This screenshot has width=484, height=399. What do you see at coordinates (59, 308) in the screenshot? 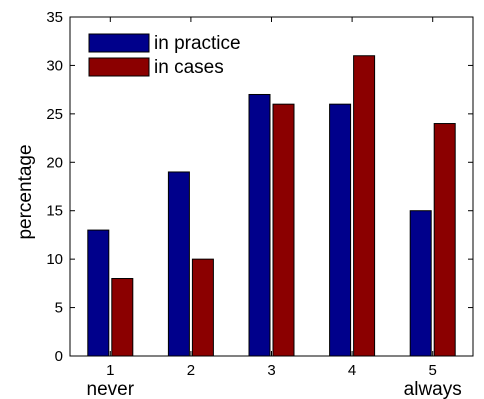
I see `y-tick-label: 5` at bounding box center [59, 308].